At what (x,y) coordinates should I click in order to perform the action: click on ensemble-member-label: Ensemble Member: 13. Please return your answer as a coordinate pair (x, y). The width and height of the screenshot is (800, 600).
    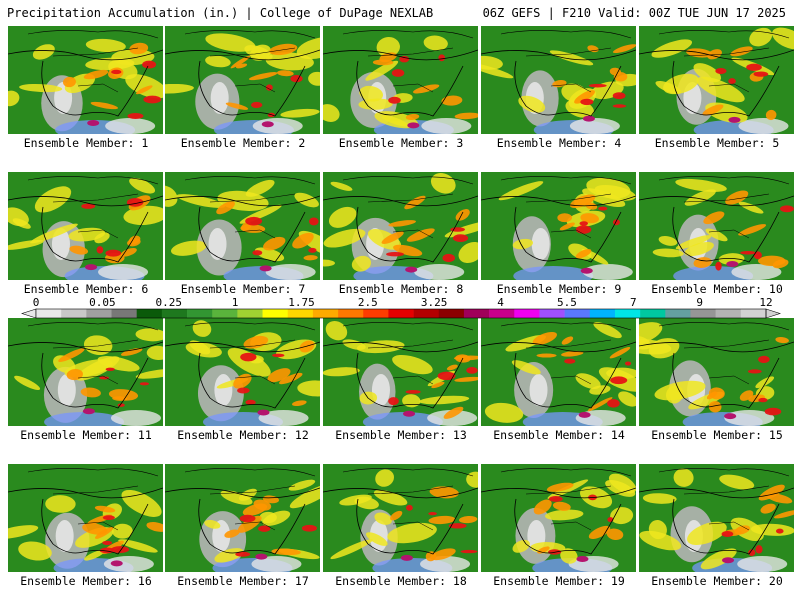
    Looking at the image, I should click on (401, 435).